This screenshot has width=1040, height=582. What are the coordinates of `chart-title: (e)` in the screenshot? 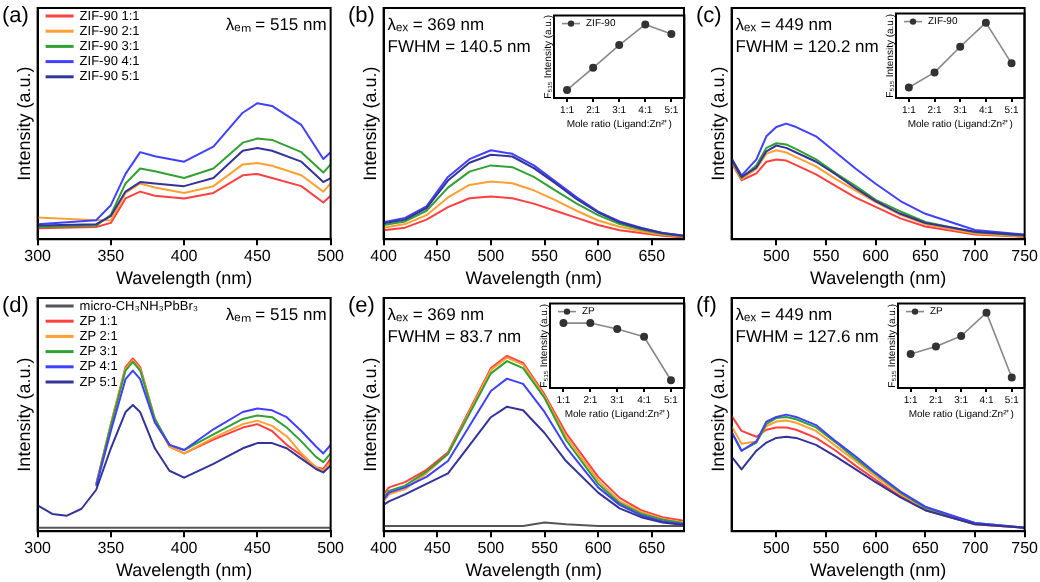 It's located at (361, 306).